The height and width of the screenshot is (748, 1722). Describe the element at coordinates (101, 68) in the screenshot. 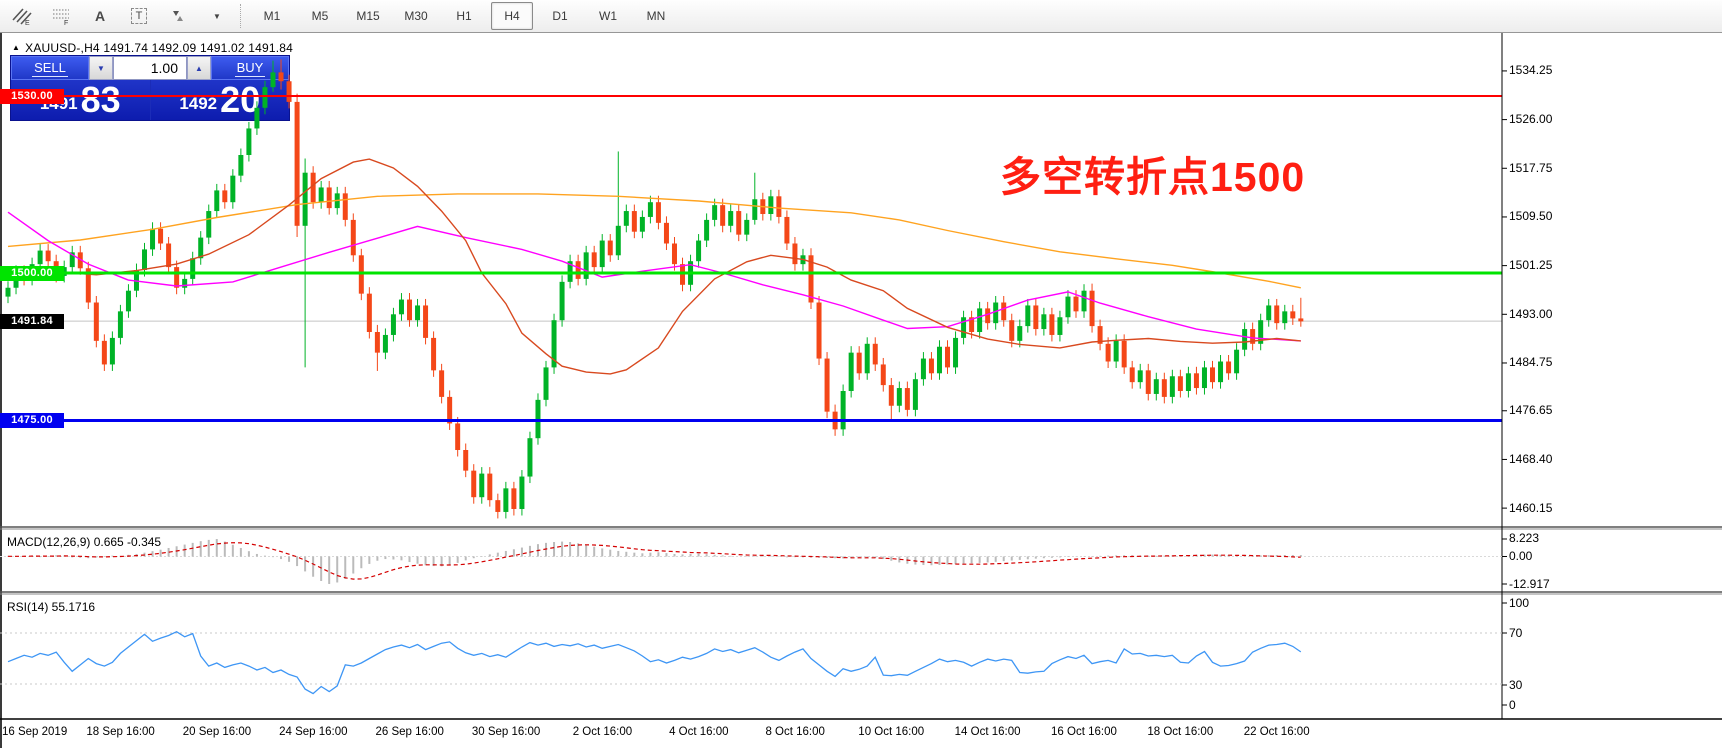

I see `volume-decrease-button: ▼` at that location.